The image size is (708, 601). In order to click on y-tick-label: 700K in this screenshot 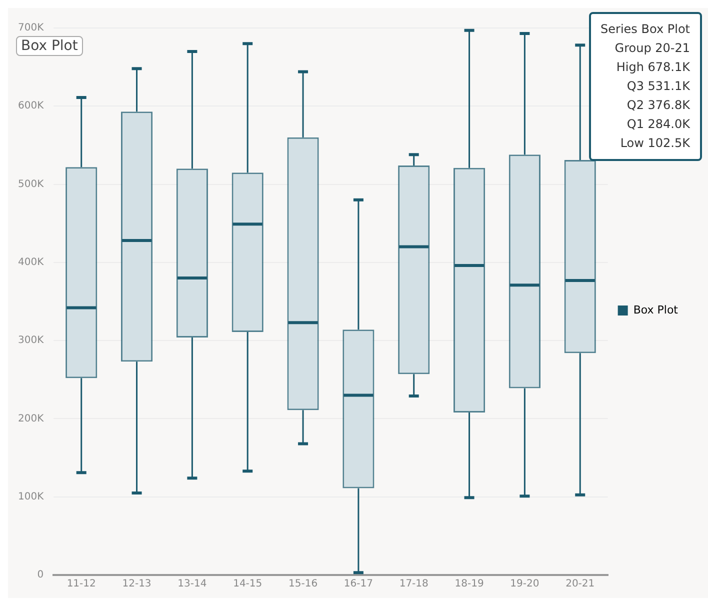, I will do `click(31, 28)`.